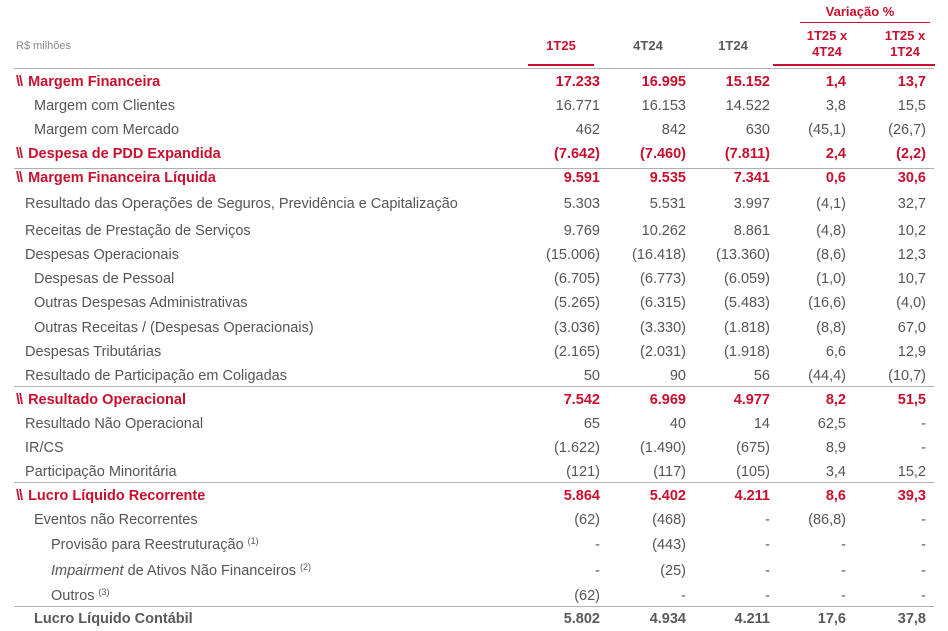 The width and height of the screenshot is (948, 631). I want to click on cell-1t25: (5.265), so click(577, 303).